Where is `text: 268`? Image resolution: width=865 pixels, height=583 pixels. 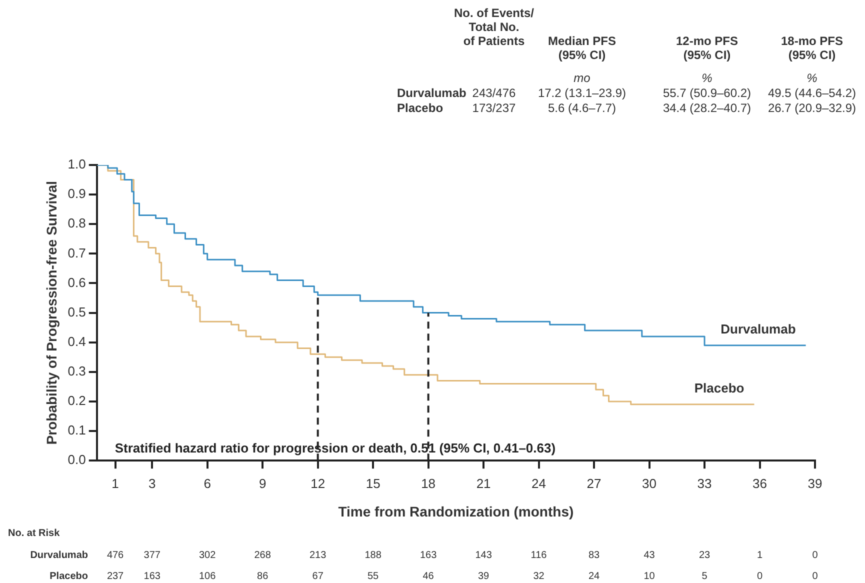 text: 268 is located at coordinates (262, 556).